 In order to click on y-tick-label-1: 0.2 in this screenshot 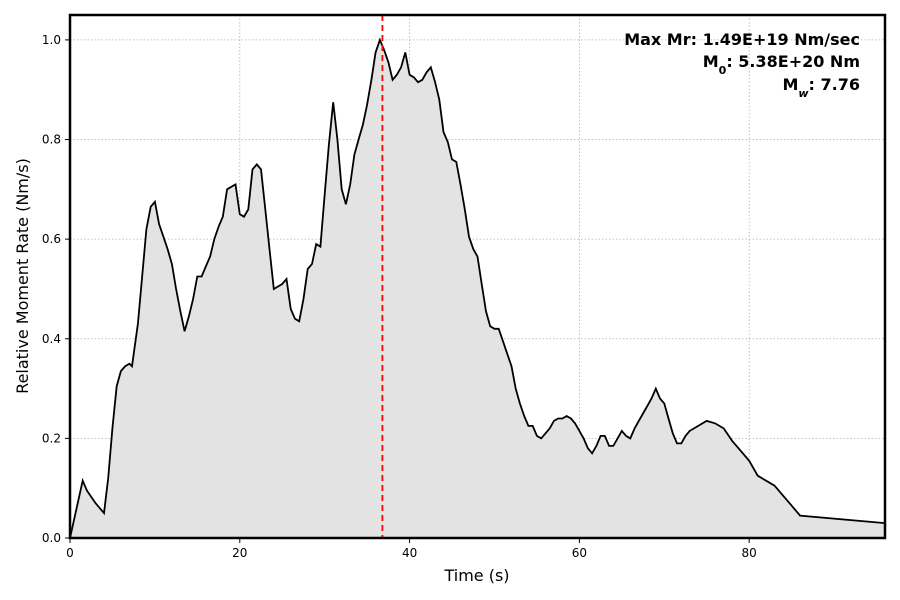, I will do `click(51, 438)`.